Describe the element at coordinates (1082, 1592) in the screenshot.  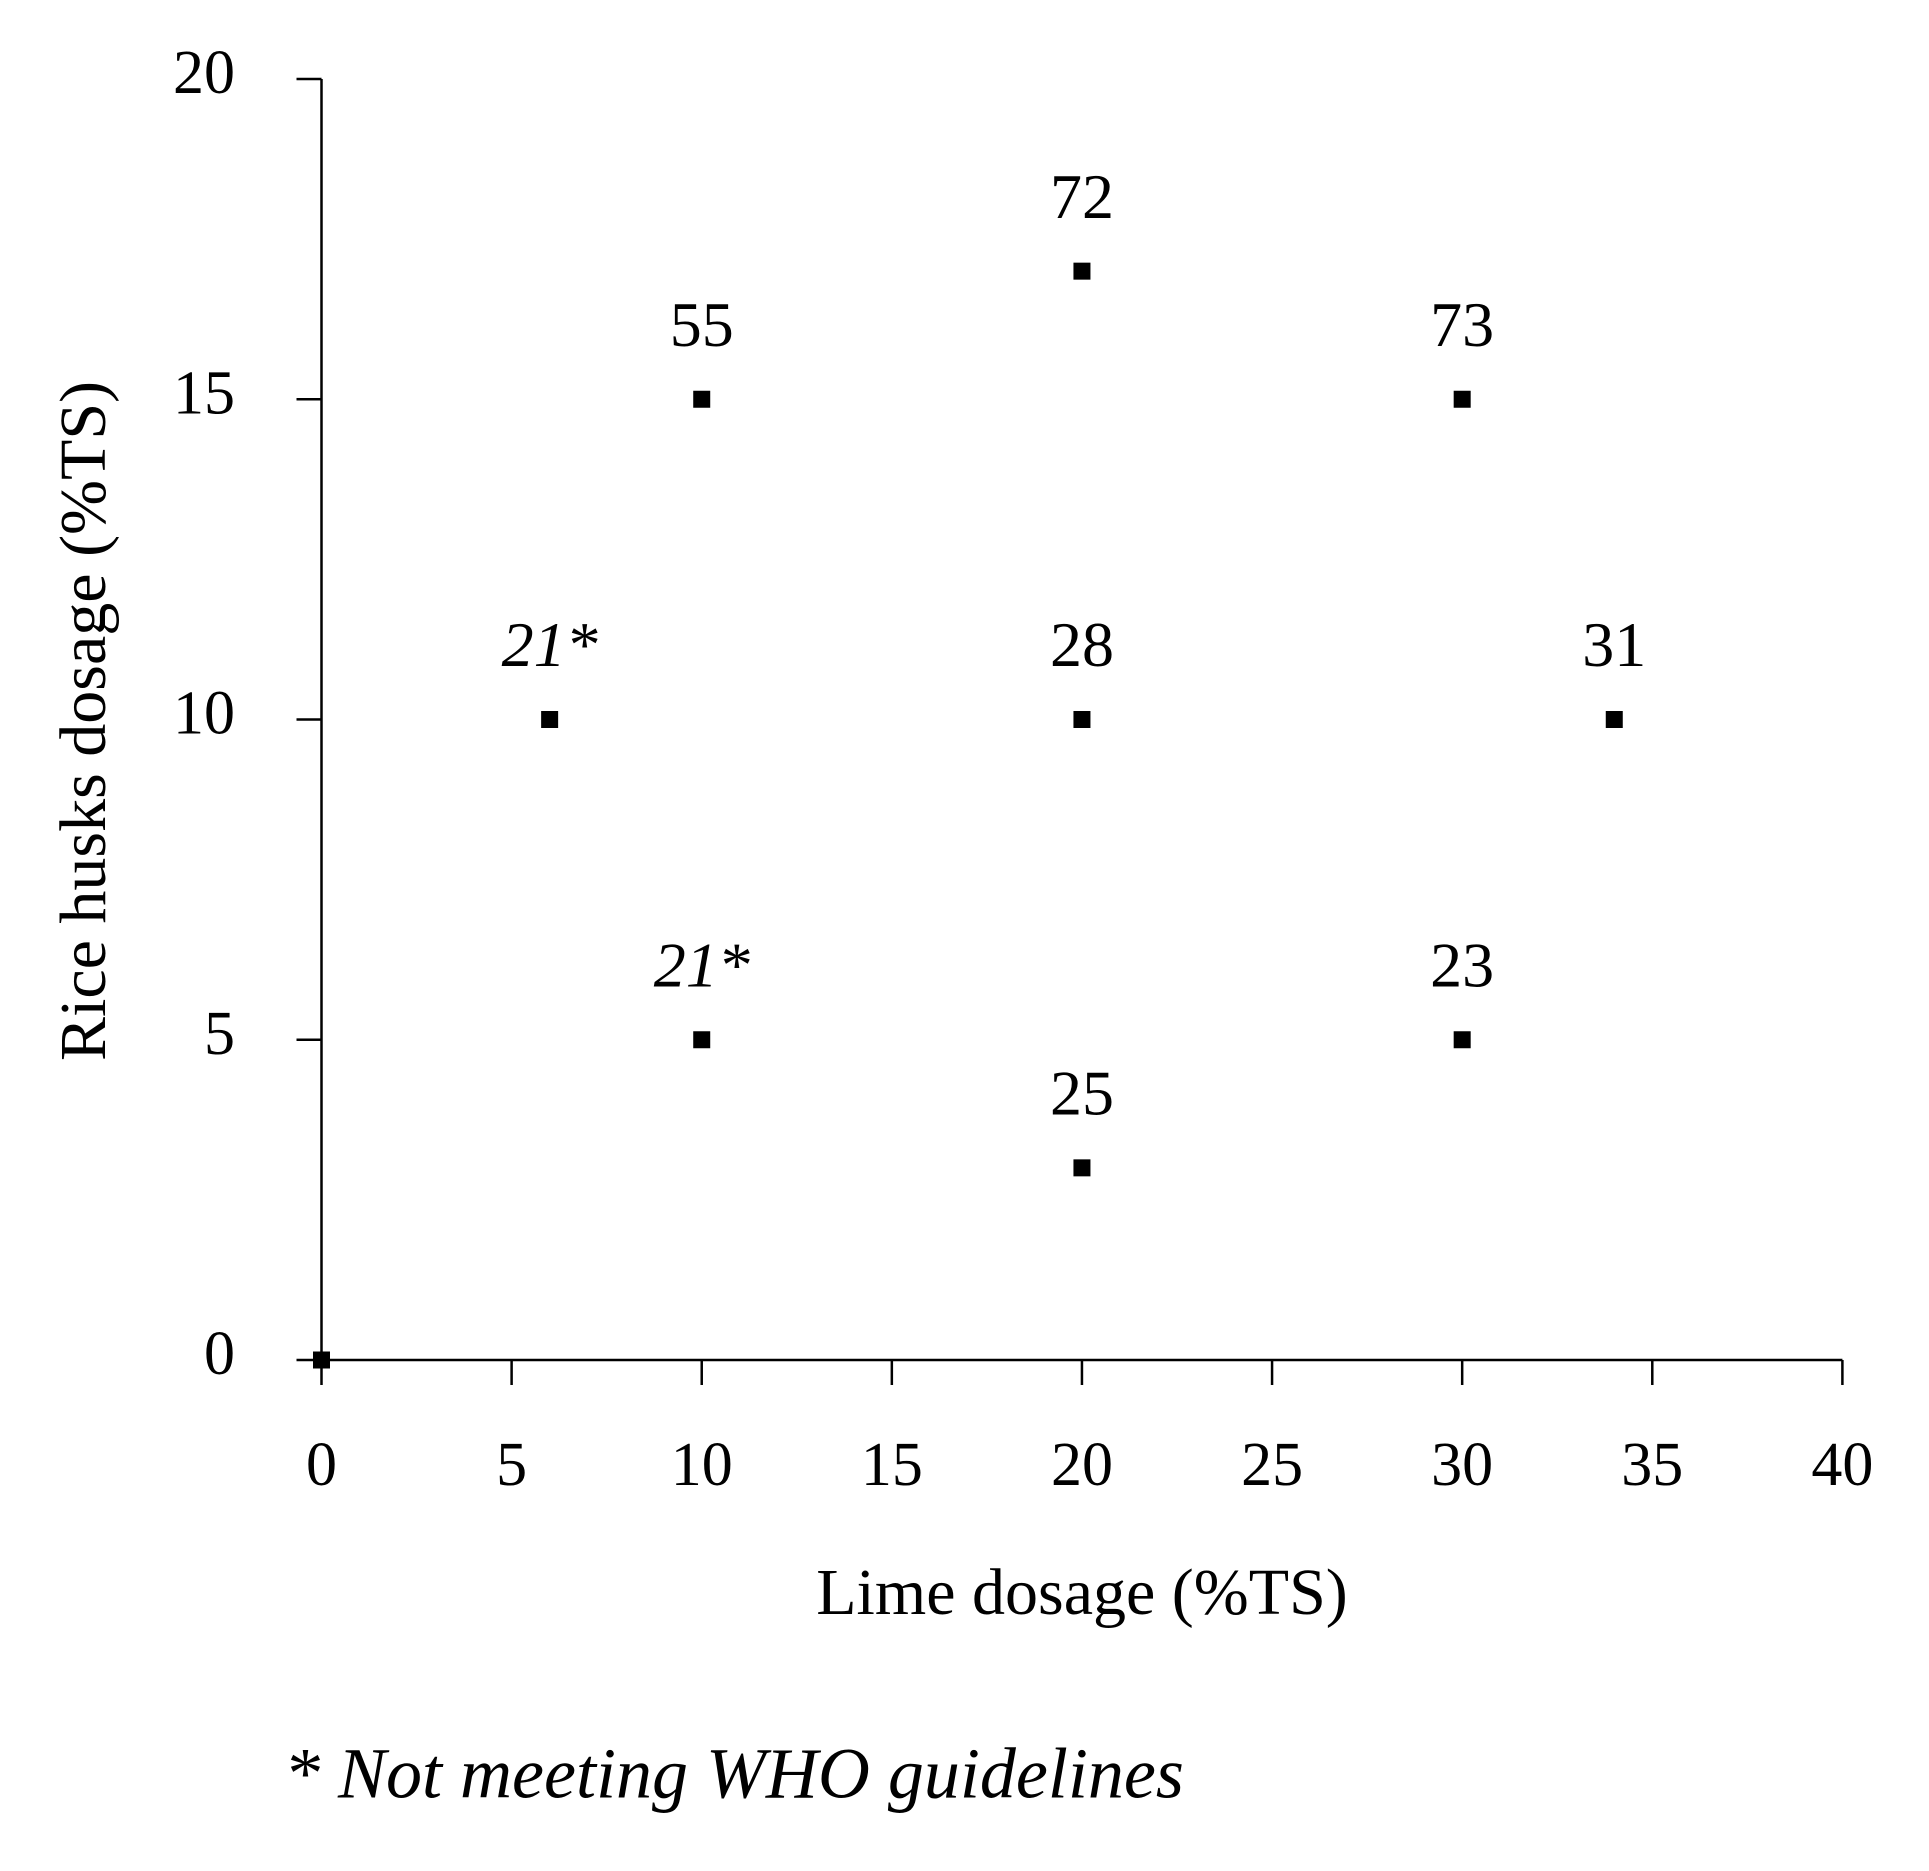
I see `x-axis-title: Lime dosage (%TS)` at that location.